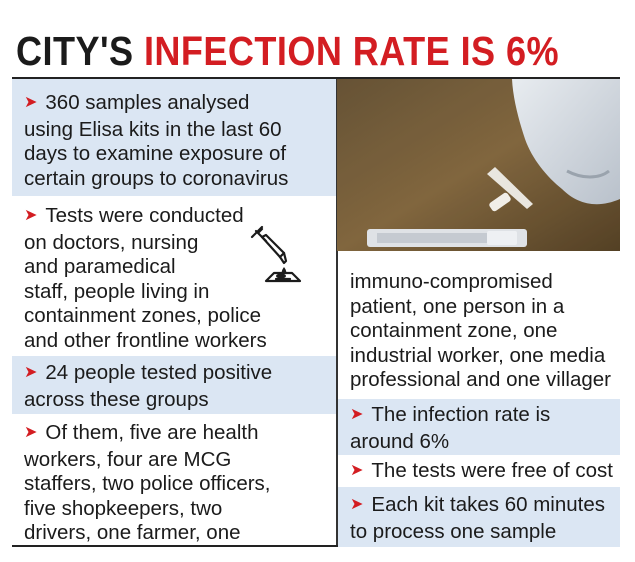 Image resolution: width=635 pixels, height=562 pixels. I want to click on text-line: certain groups to coronavirus, so click(176, 179).